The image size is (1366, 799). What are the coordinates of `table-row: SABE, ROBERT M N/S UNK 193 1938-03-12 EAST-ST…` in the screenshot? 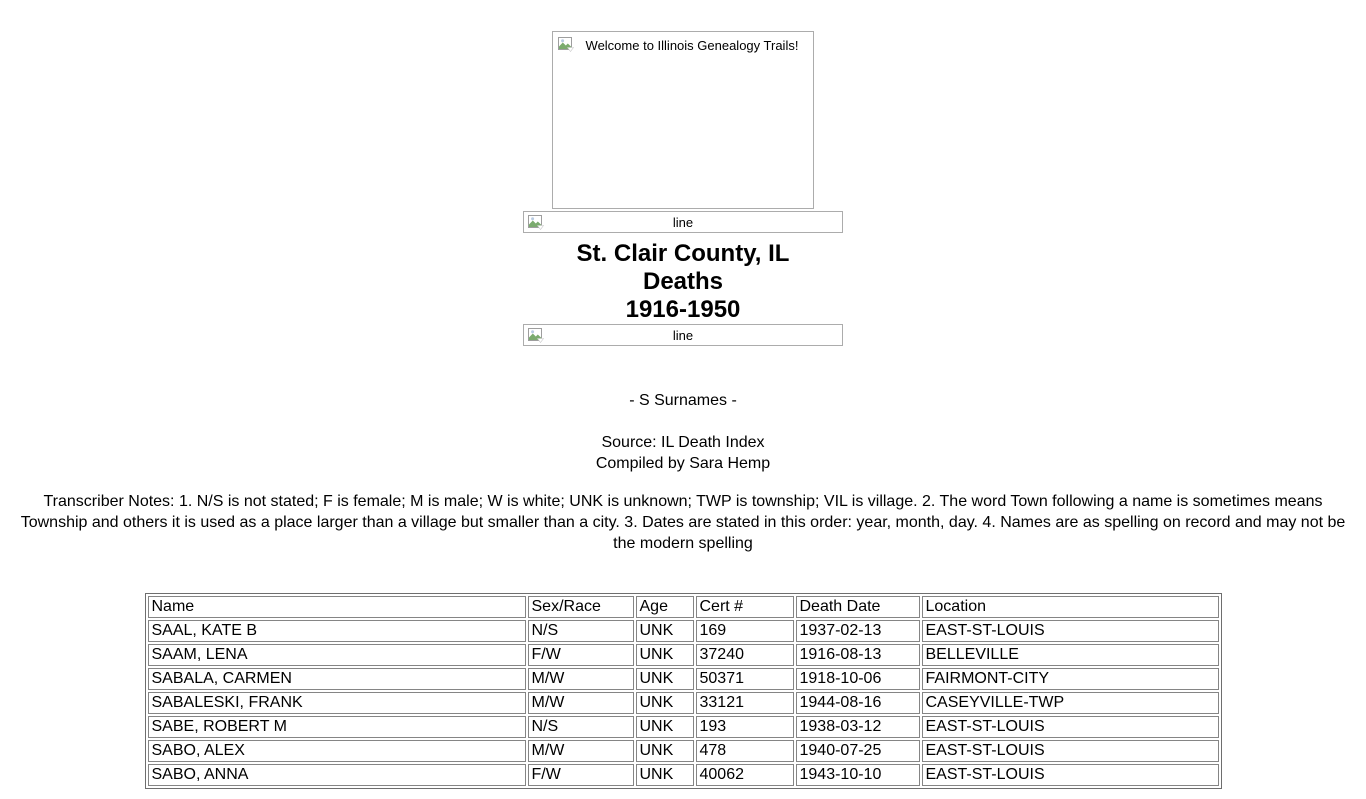 It's located at (683, 727).